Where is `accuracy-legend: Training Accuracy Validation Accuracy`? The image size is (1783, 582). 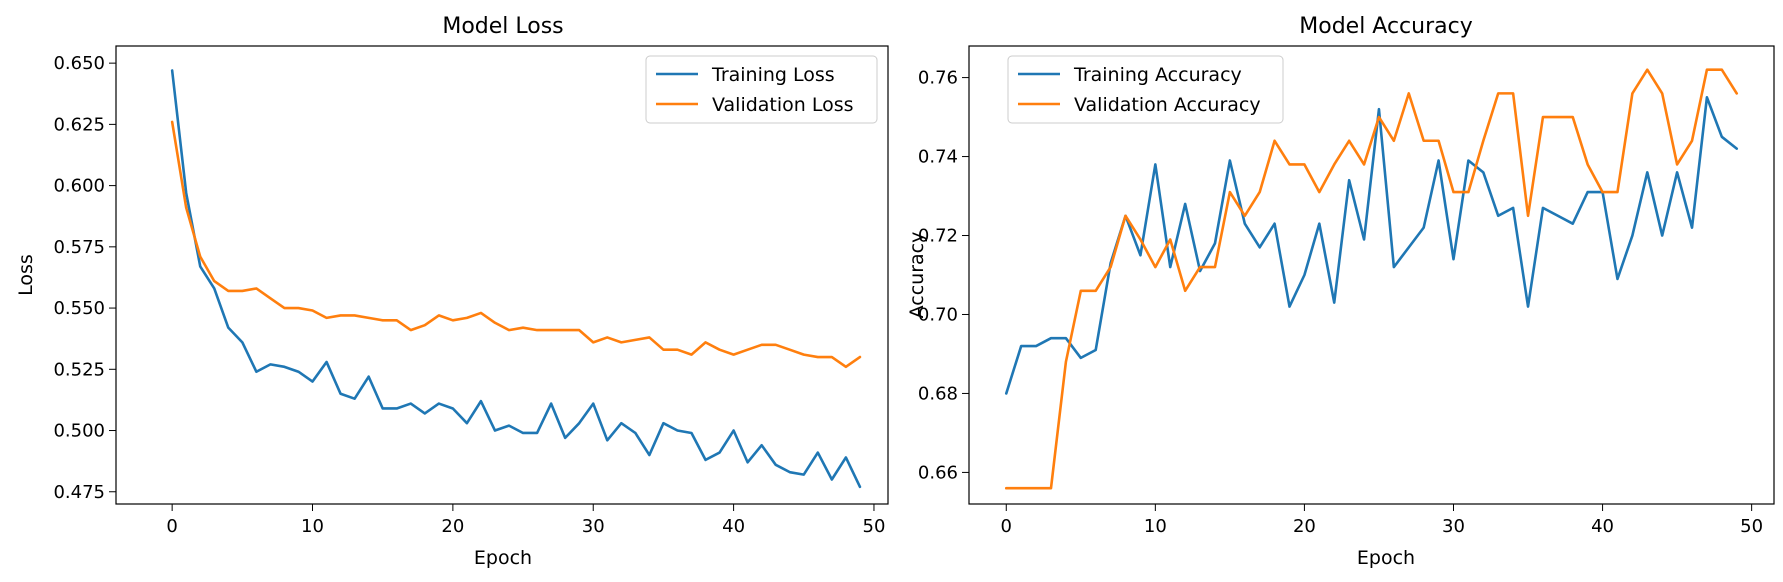 accuracy-legend: Training Accuracy Validation Accuracy is located at coordinates (1145, 89).